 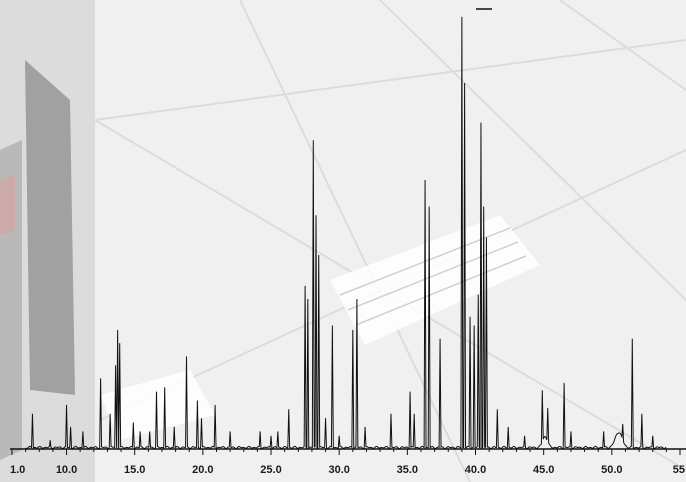 What do you see at coordinates (475, 470) in the screenshot?
I see `x-tick-label: 40.0` at bounding box center [475, 470].